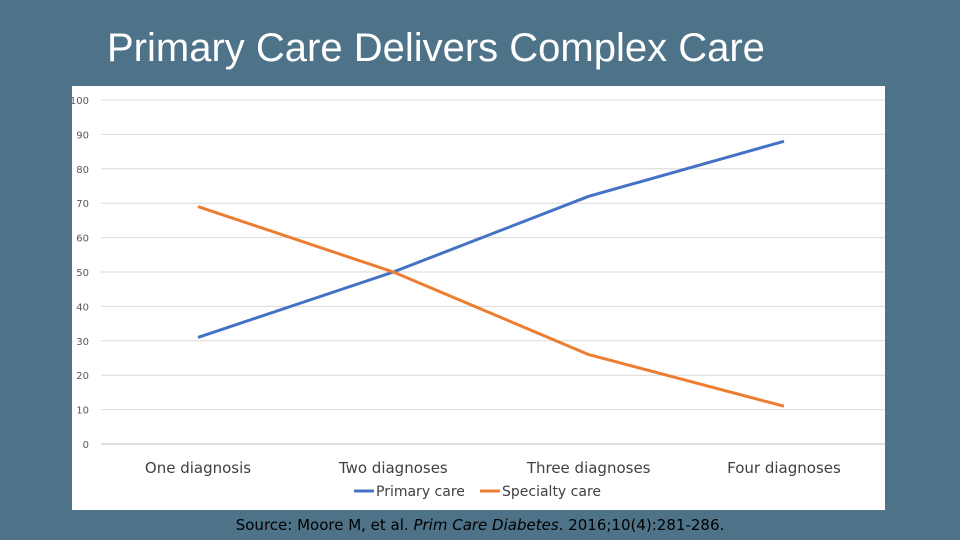  What do you see at coordinates (82, 135) in the screenshot?
I see `y-tick-label: 90` at bounding box center [82, 135].